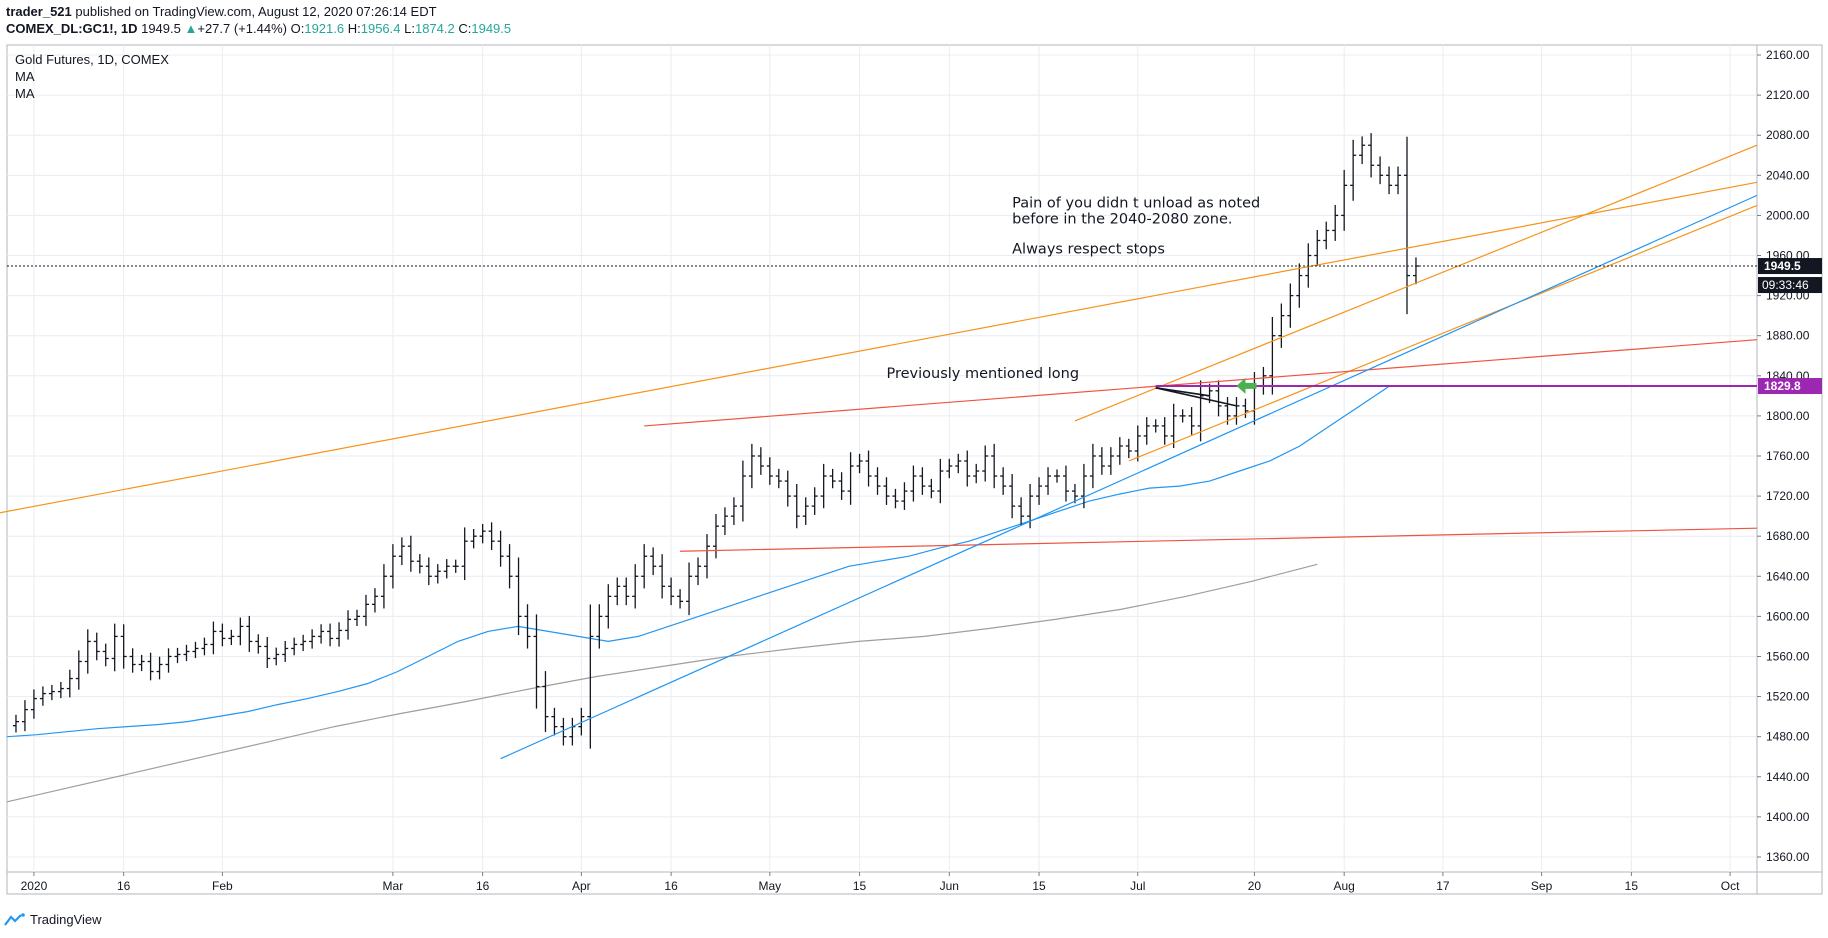 The image size is (1828, 938). Describe the element at coordinates (1788, 656) in the screenshot. I see `y-tick-label: 1560.00` at that location.